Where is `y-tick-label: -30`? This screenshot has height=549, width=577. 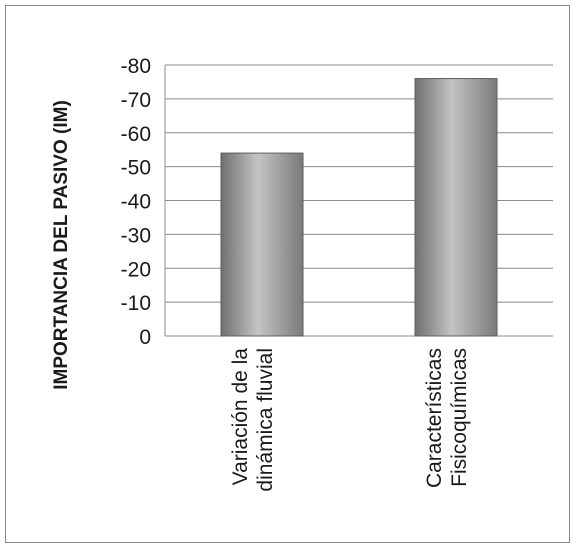 y-tick-label: -30 is located at coordinates (136, 235).